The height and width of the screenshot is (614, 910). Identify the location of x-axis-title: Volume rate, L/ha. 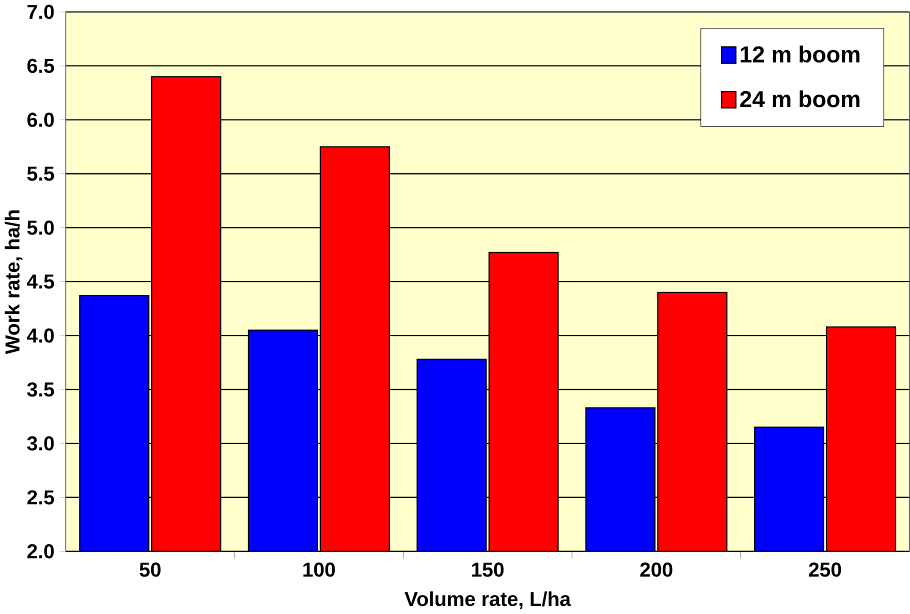
(487, 600).